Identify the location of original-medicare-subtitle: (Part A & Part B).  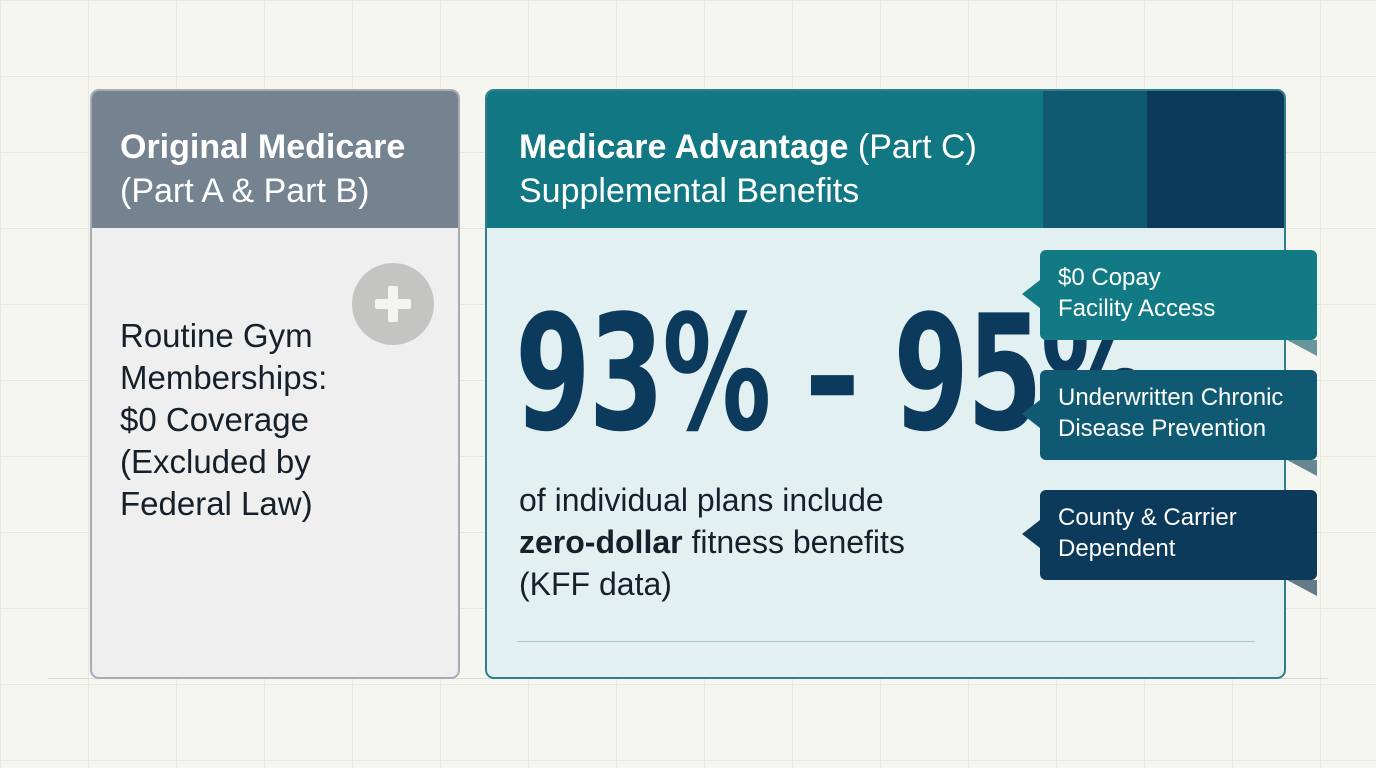
(245, 191).